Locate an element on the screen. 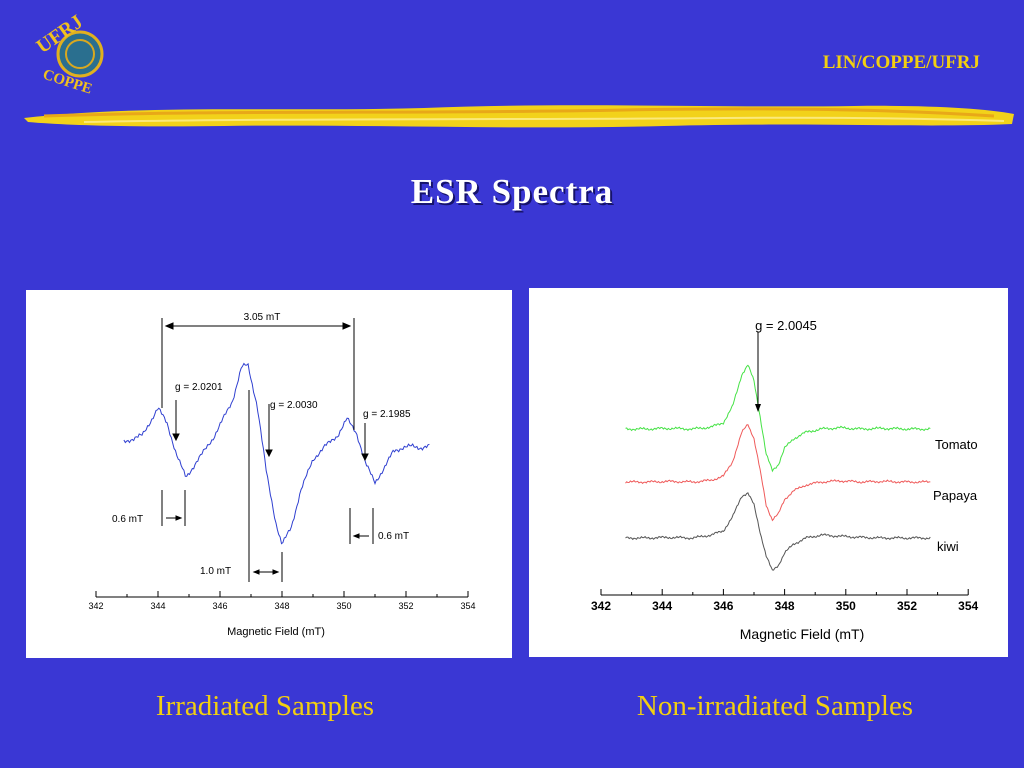  annotation-3-05-mt: 3.05 mT is located at coordinates (262, 317).